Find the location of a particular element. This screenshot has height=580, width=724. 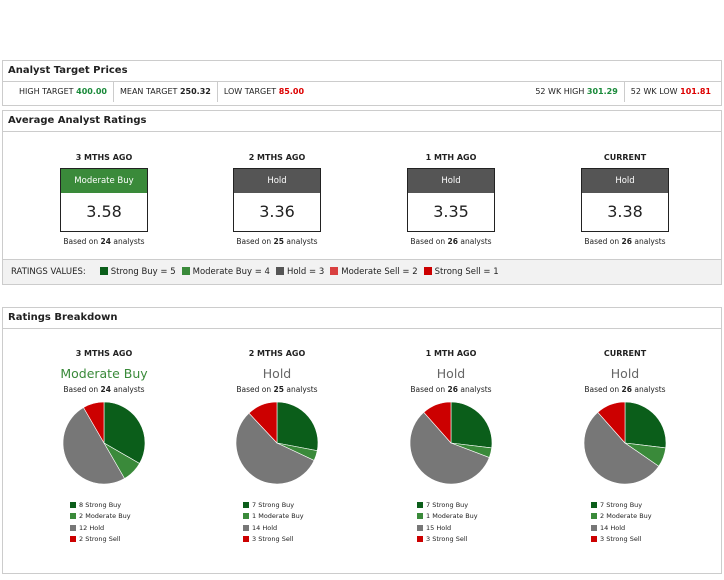

based-on: Based on 24 analysts is located at coordinates (104, 241).